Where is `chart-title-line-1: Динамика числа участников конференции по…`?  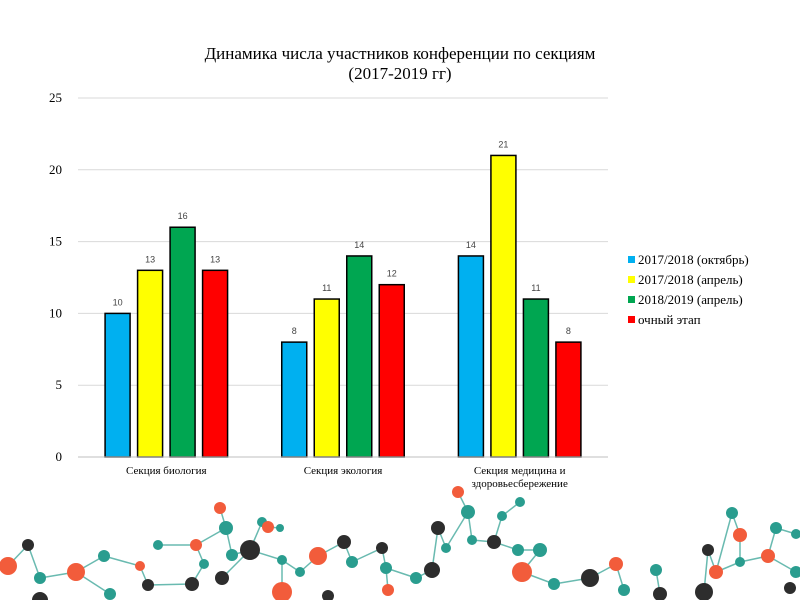 chart-title-line-1: Динамика числа участников конференции по… is located at coordinates (400, 53).